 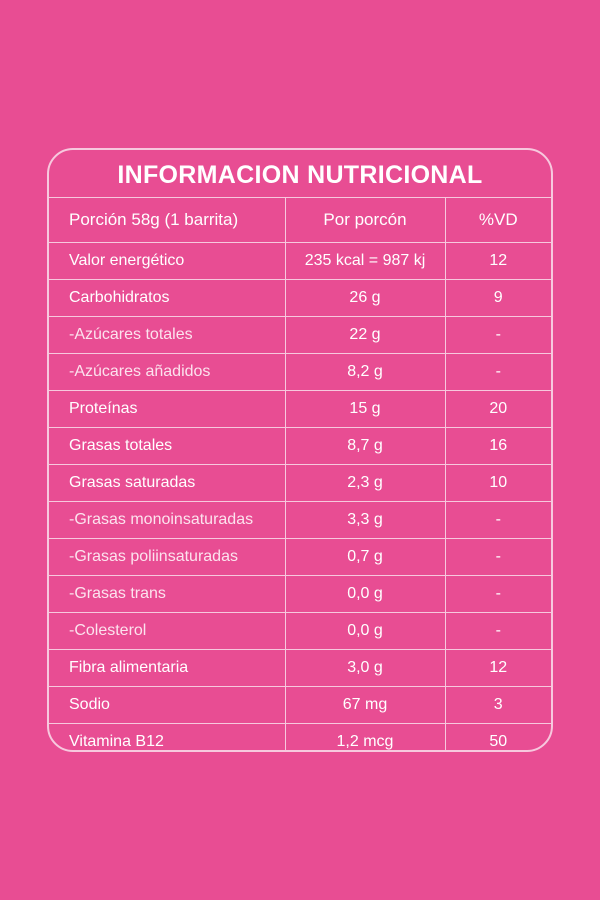 What do you see at coordinates (365, 520) in the screenshot?
I see `nutrient-value: 3,3 g` at bounding box center [365, 520].